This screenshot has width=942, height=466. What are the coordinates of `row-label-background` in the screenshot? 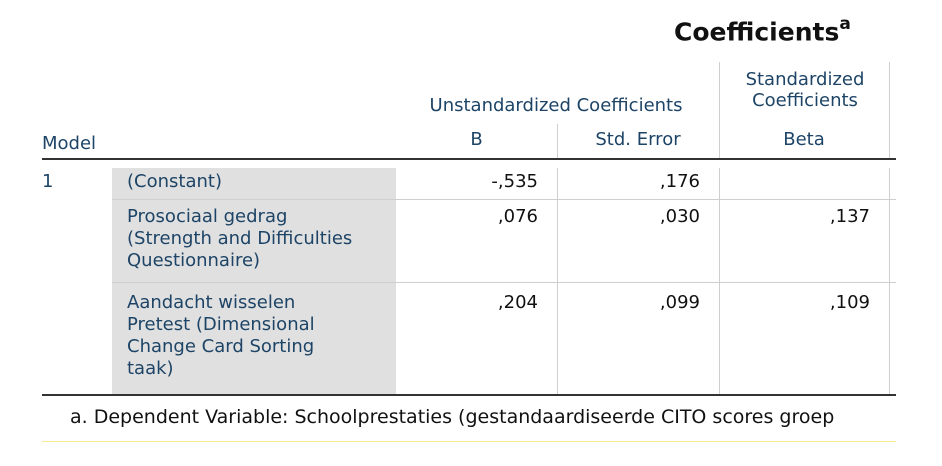 It's located at (254, 281).